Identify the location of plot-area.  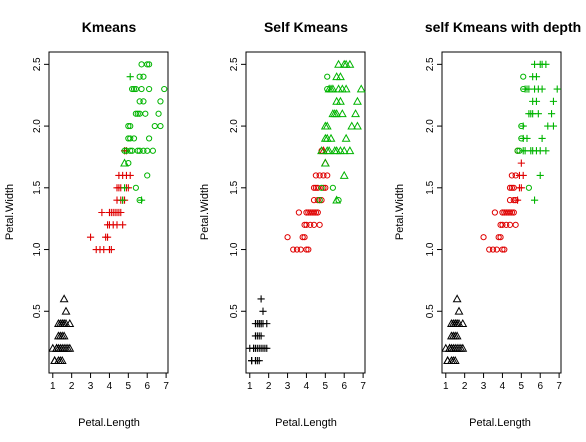
(501, 212).